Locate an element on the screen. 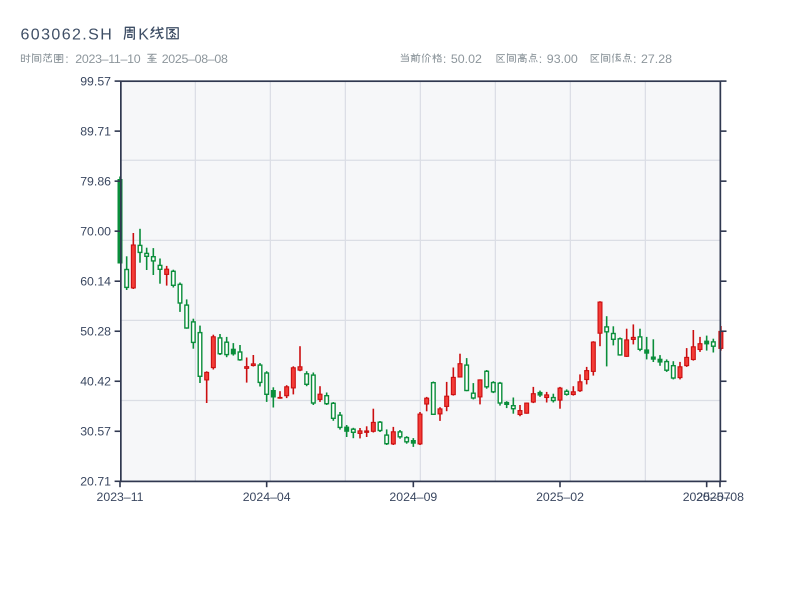  svg-text: 2024–09 is located at coordinates (413, 497).